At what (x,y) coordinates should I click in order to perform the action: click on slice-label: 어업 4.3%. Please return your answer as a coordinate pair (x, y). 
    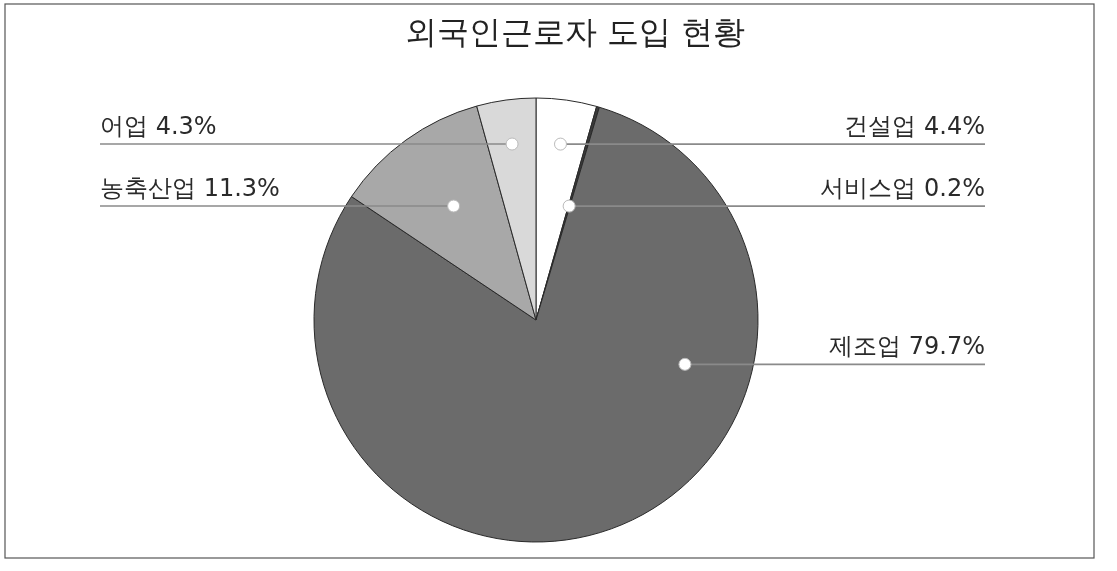
    Looking at the image, I should click on (158, 126).